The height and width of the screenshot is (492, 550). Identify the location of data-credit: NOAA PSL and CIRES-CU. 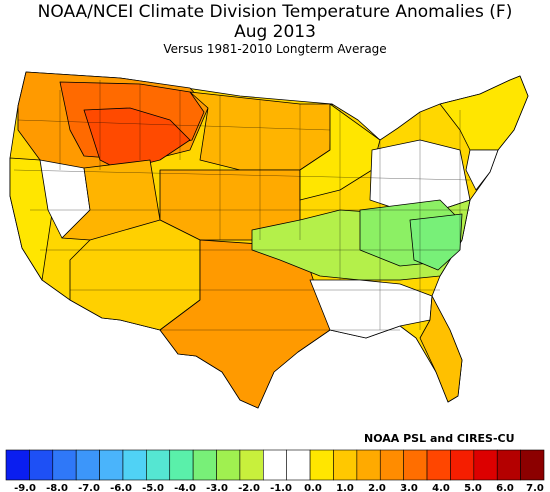
(439, 438).